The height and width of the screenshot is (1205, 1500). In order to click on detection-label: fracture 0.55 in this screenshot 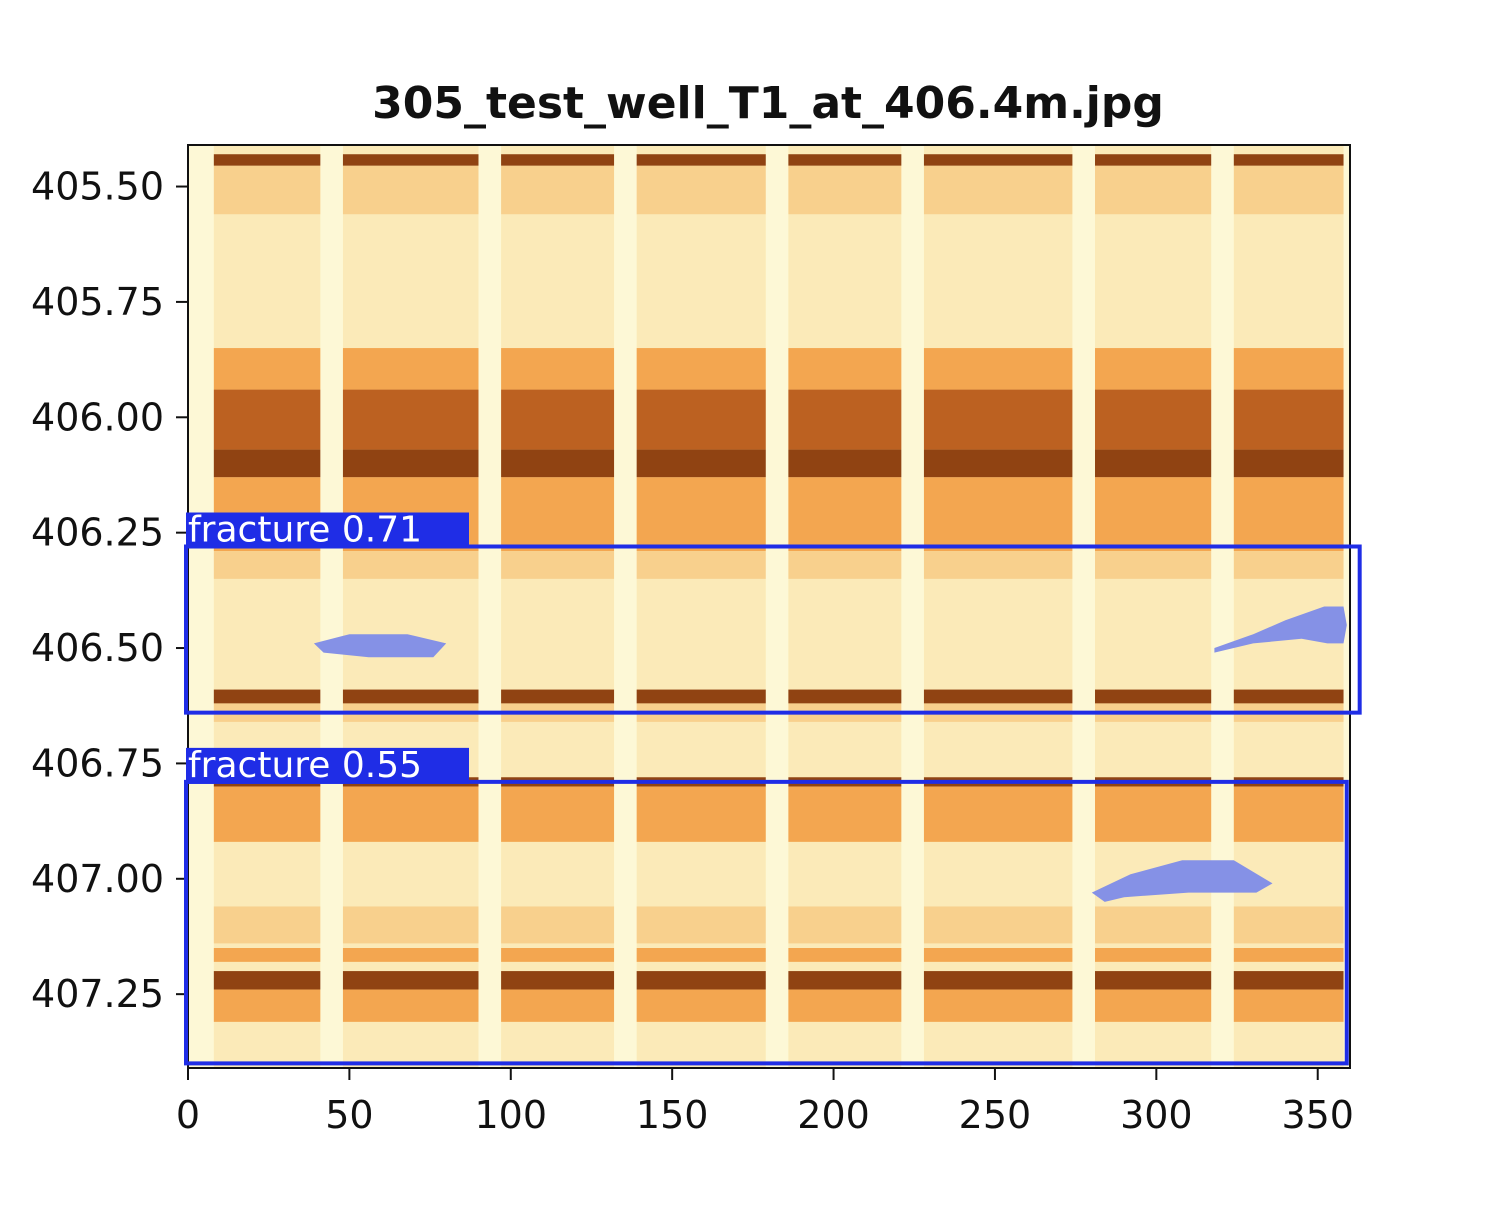, I will do `click(305, 765)`.